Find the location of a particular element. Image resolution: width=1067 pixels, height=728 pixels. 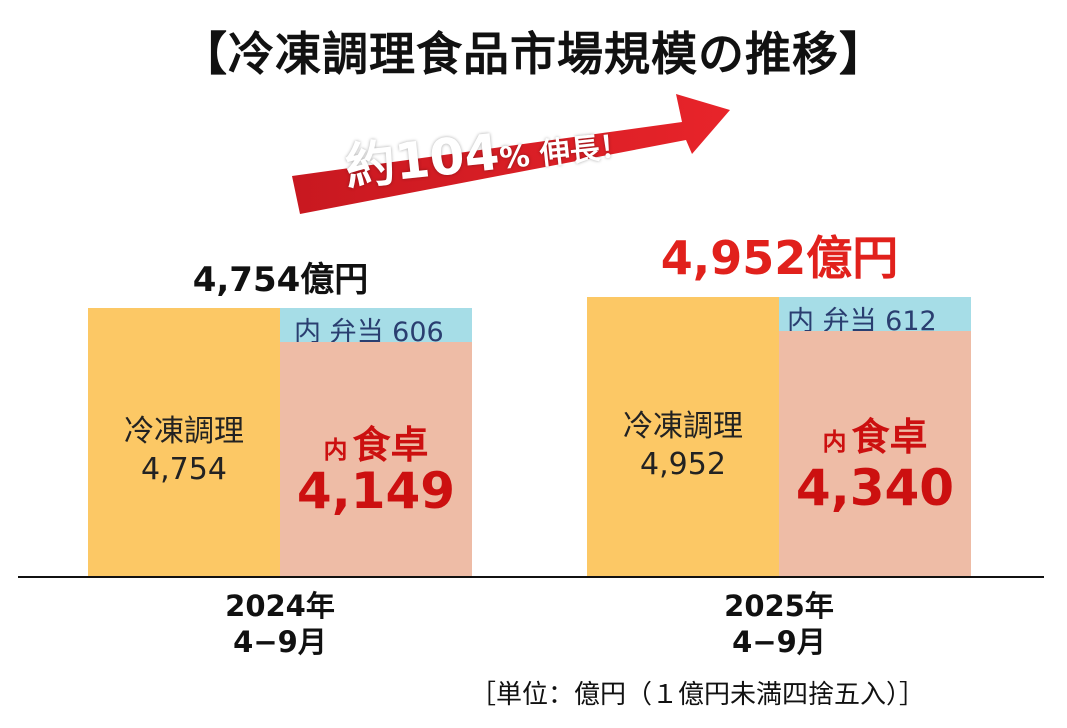

bar-2024-table-heading: 内 食卓 is located at coordinates (376, 441).